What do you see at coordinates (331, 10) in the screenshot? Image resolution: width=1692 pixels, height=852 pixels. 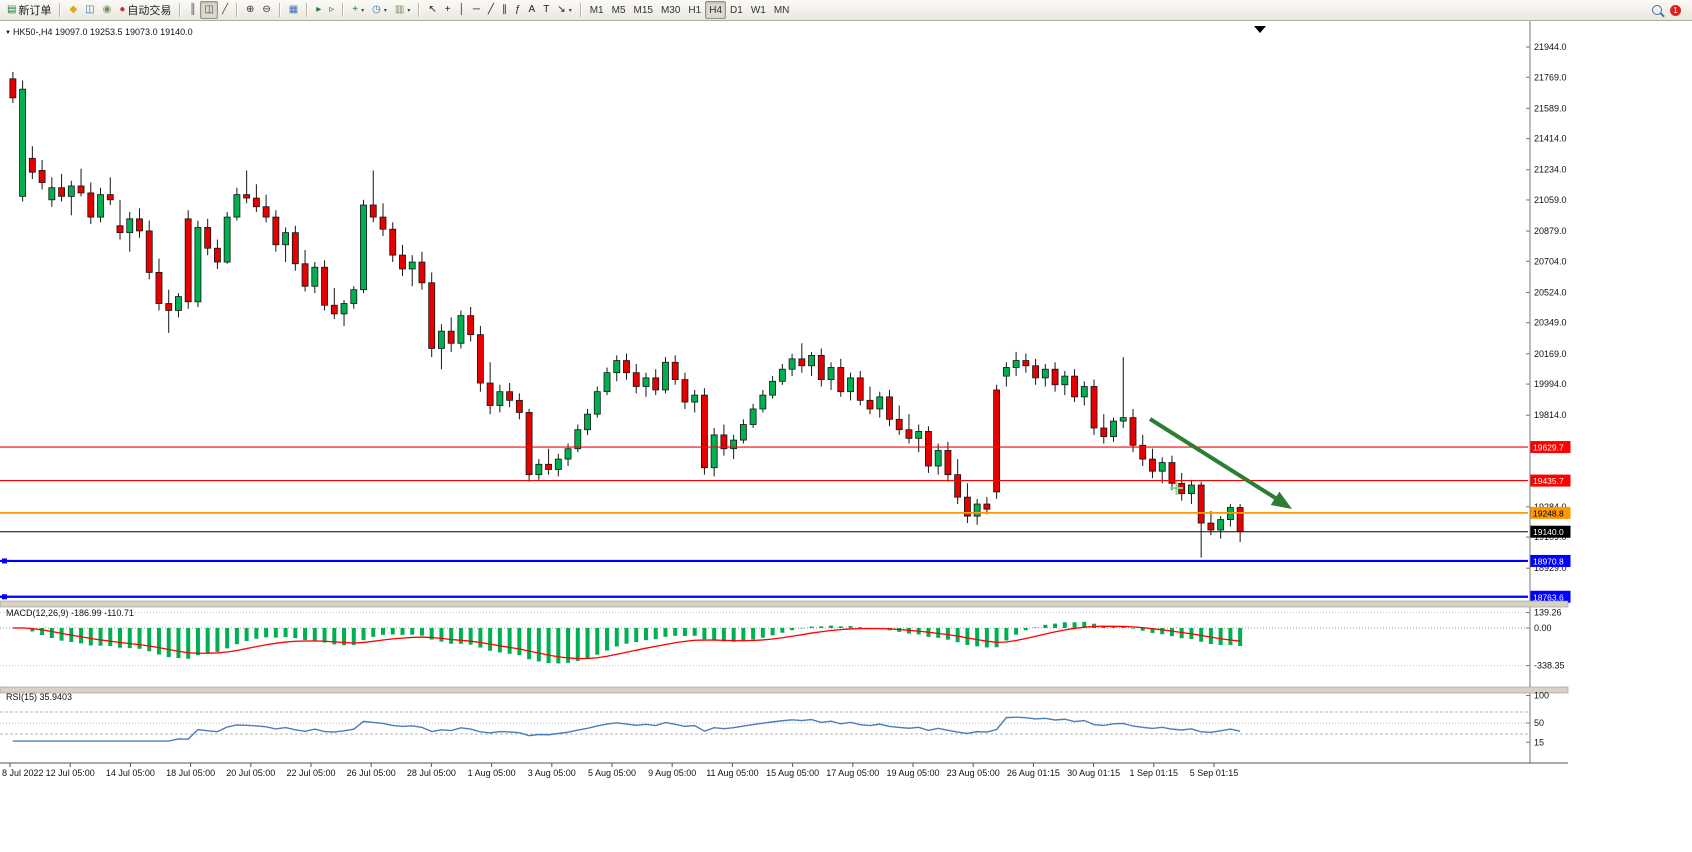 I see `chart-shift-button: ▹` at bounding box center [331, 10].